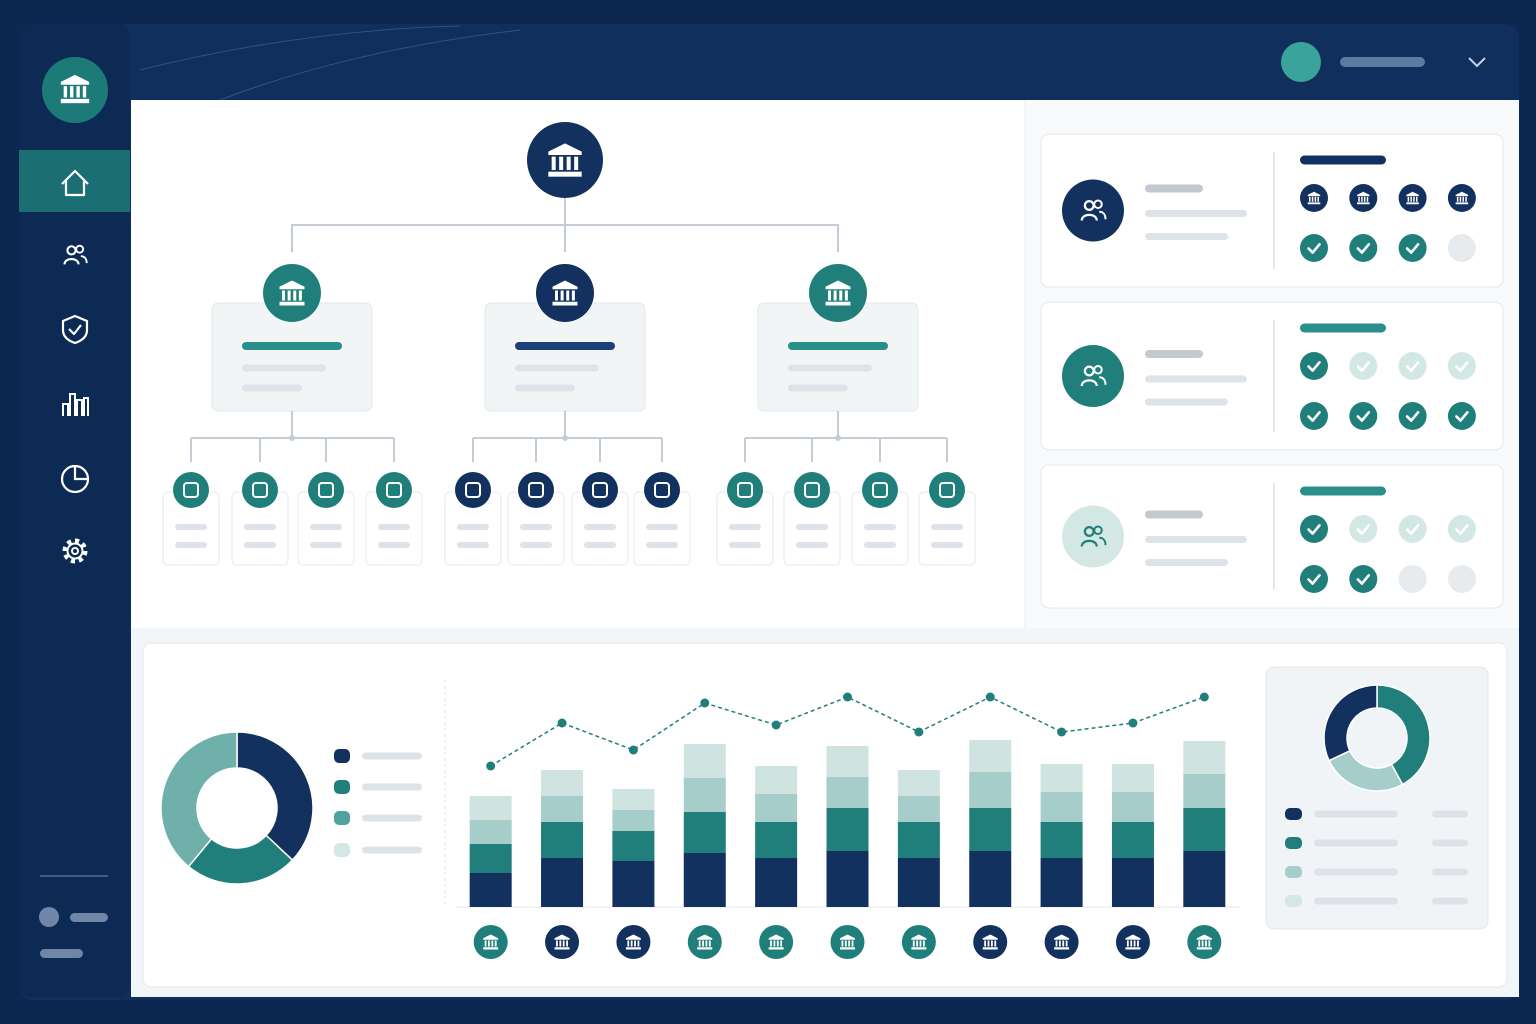 The height and width of the screenshot is (1024, 1536). Describe the element at coordinates (847, 731) in the screenshot. I see `trend-line` at that location.